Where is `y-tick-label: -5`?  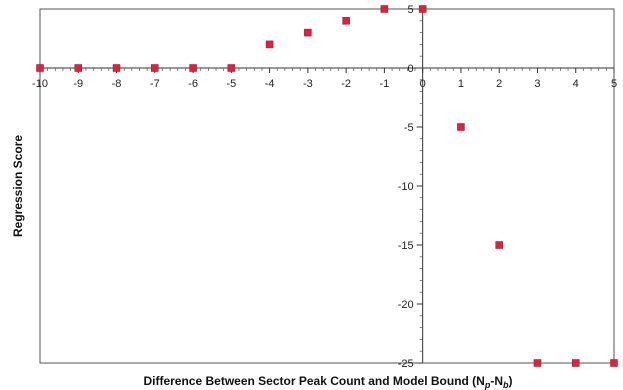
y-tick-label: -5 is located at coordinates (409, 128).